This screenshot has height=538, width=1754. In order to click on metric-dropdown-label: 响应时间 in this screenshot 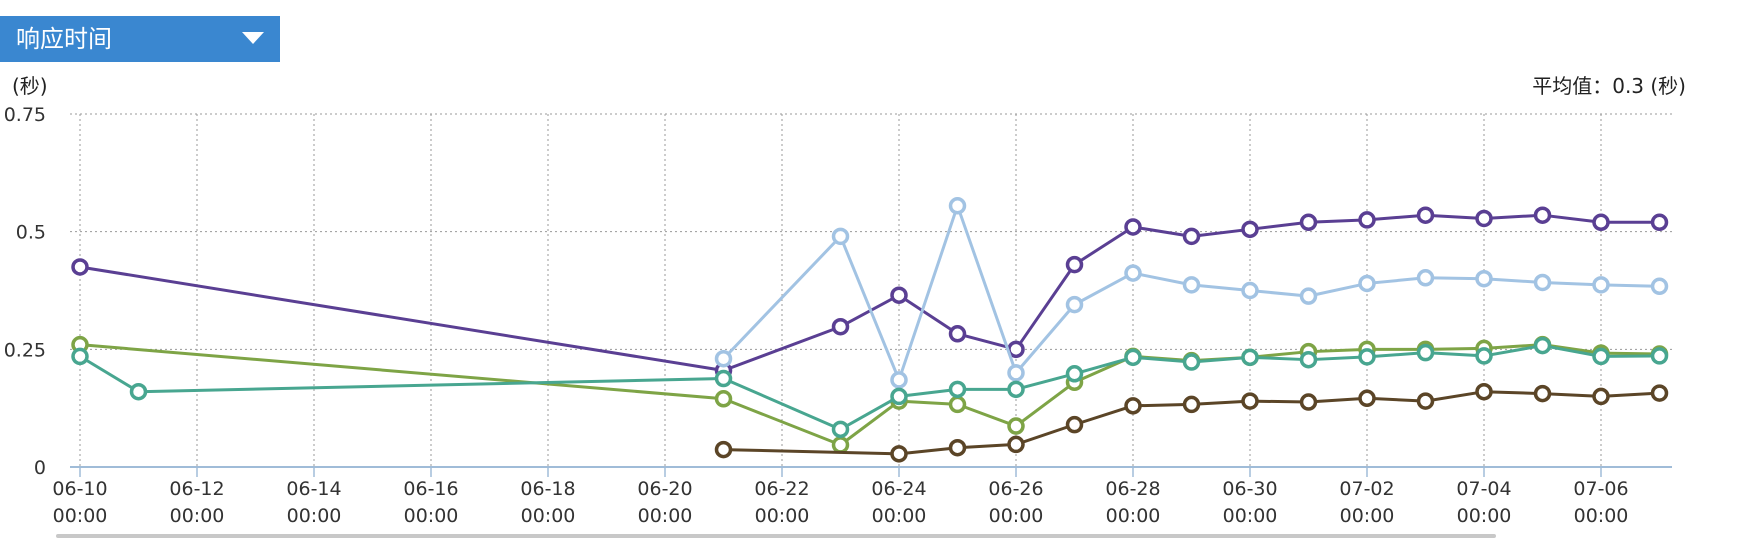, I will do `click(64, 39)`.